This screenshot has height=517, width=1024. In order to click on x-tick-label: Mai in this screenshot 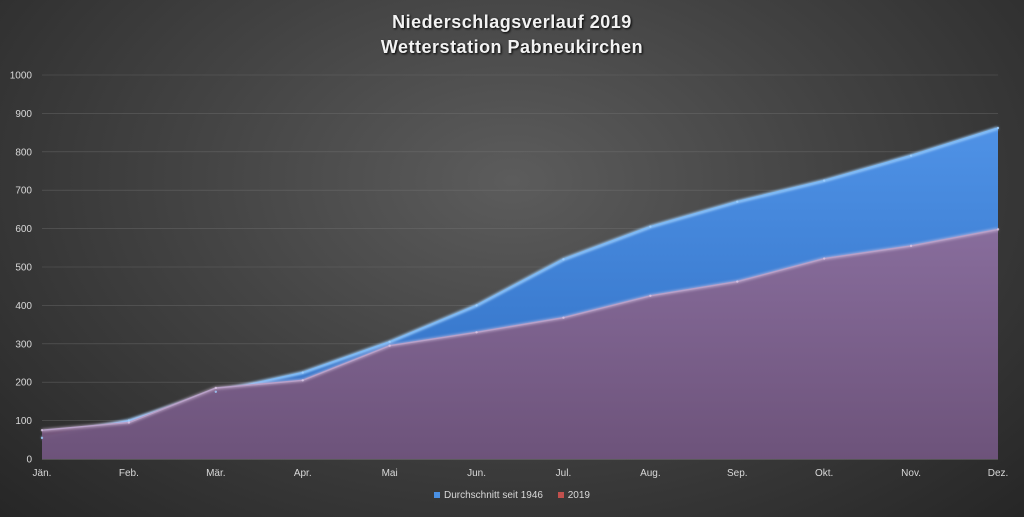, I will do `click(390, 473)`.